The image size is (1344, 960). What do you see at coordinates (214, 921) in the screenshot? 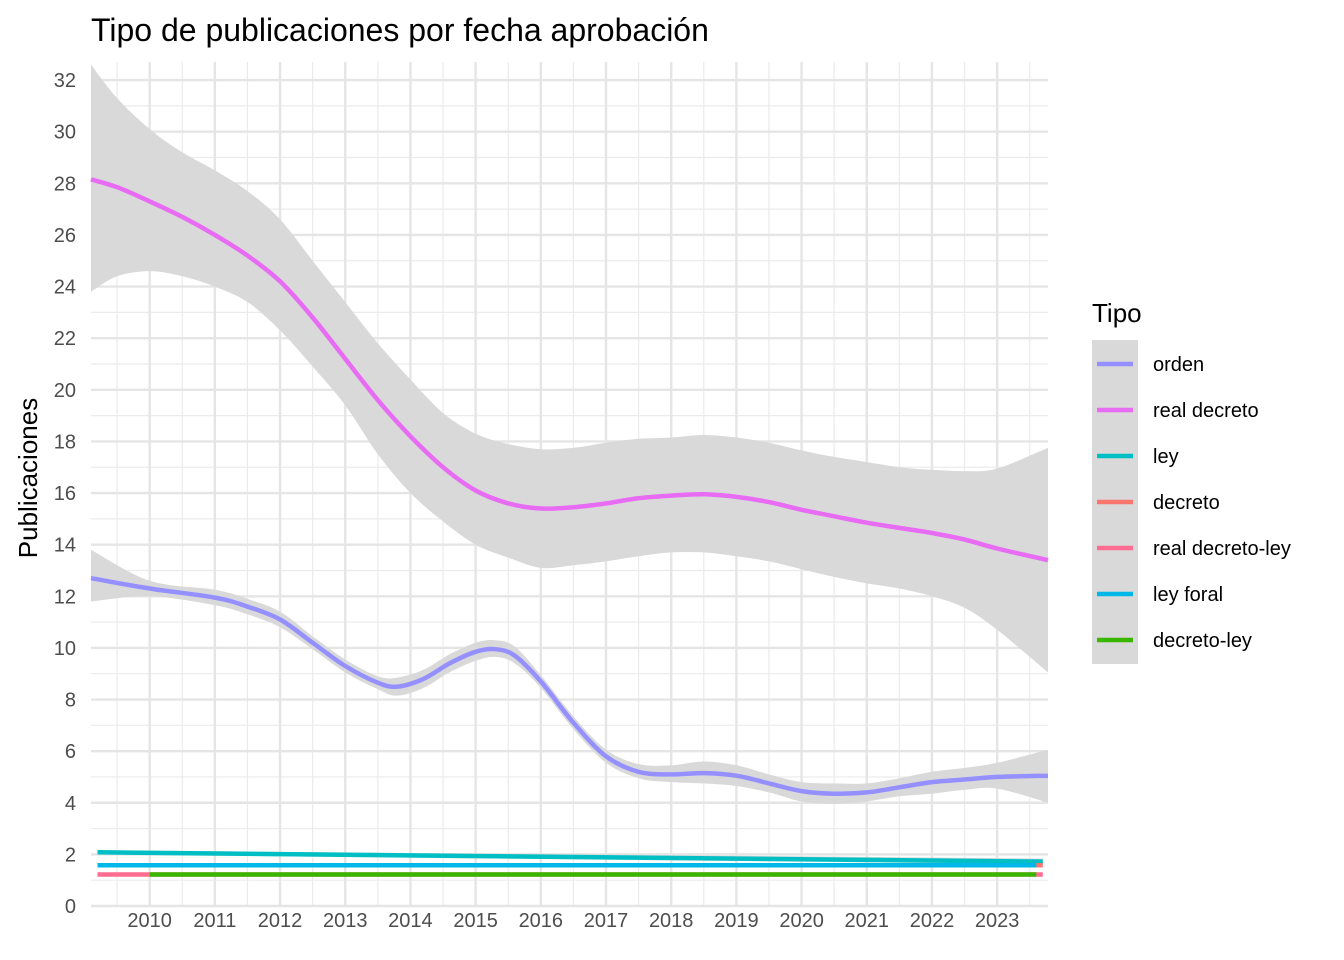
I see `x-tick-label: 2011` at bounding box center [214, 921].